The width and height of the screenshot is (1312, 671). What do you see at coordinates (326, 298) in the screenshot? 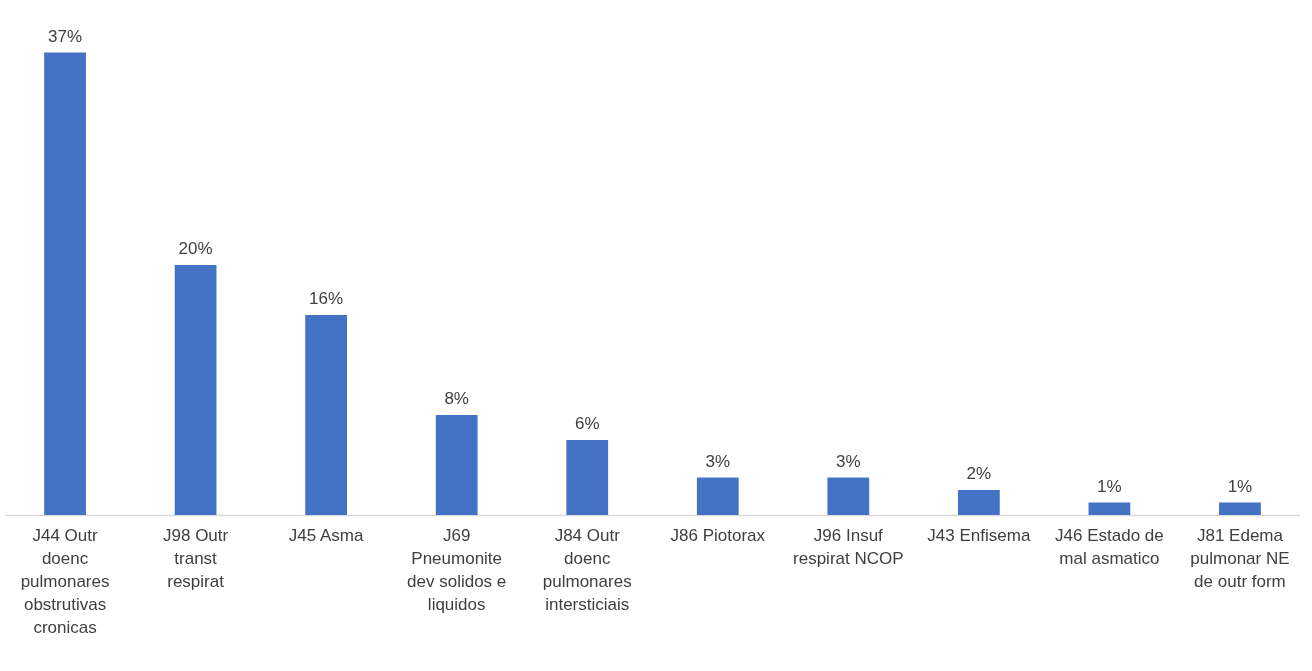
I see `data-label: 16%` at bounding box center [326, 298].